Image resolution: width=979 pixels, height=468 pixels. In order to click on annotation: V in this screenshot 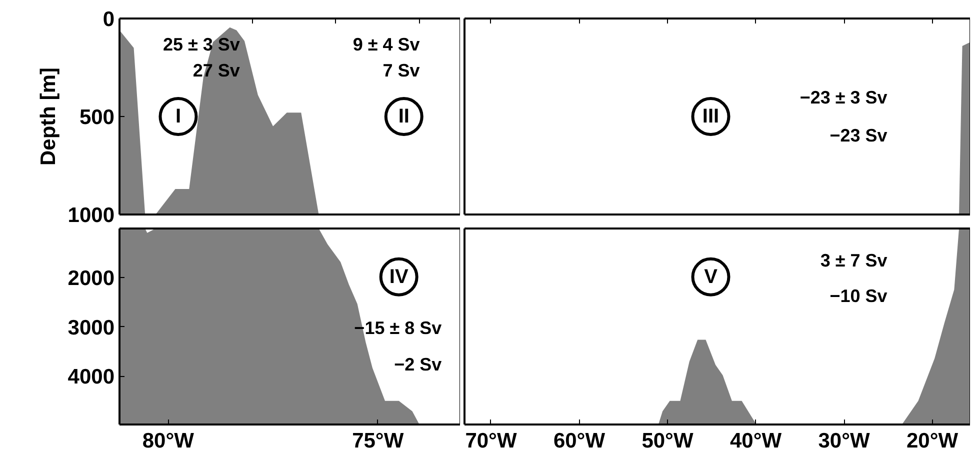, I will do `click(711, 277)`.